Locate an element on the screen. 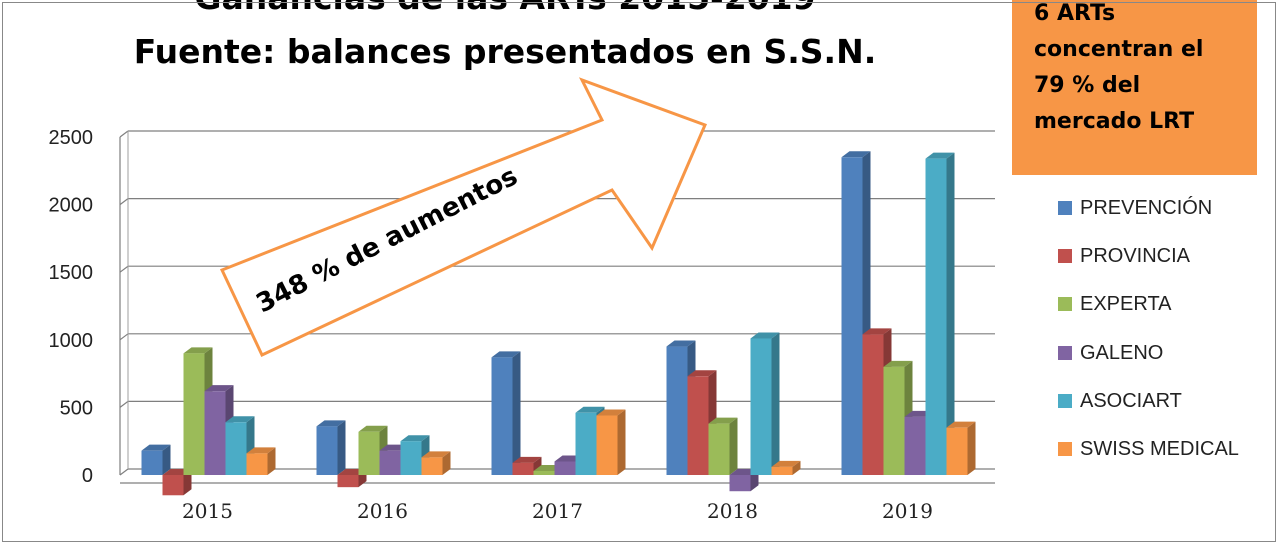 This screenshot has height=542, width=1280. y-tick-label: 1500 is located at coordinates (71, 273).